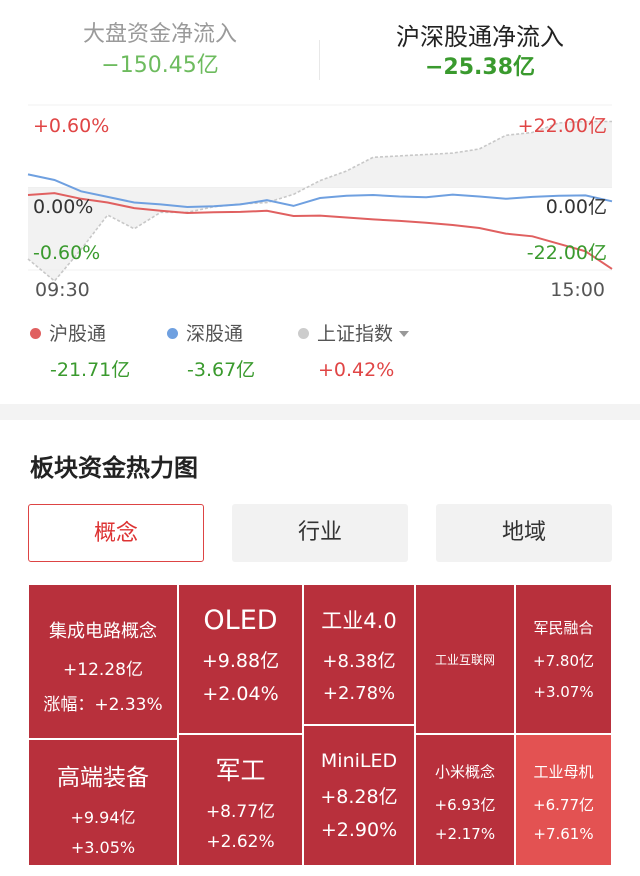 The height and width of the screenshot is (876, 640). Describe the element at coordinates (62, 290) in the screenshot. I see `x-start-label: 09:30` at that location.